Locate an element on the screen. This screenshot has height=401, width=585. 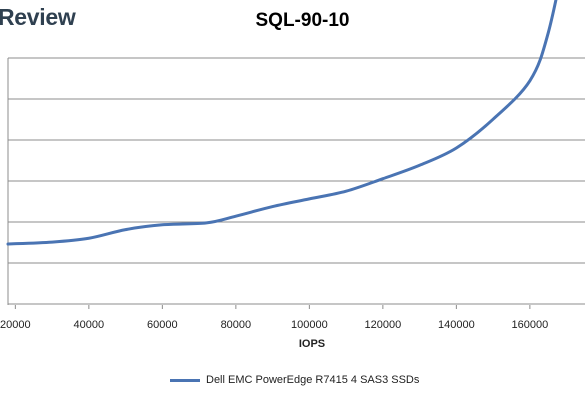
legend-label: Dell EMC PowerEdge R7415 4 SAS3 SSDs is located at coordinates (313, 380).